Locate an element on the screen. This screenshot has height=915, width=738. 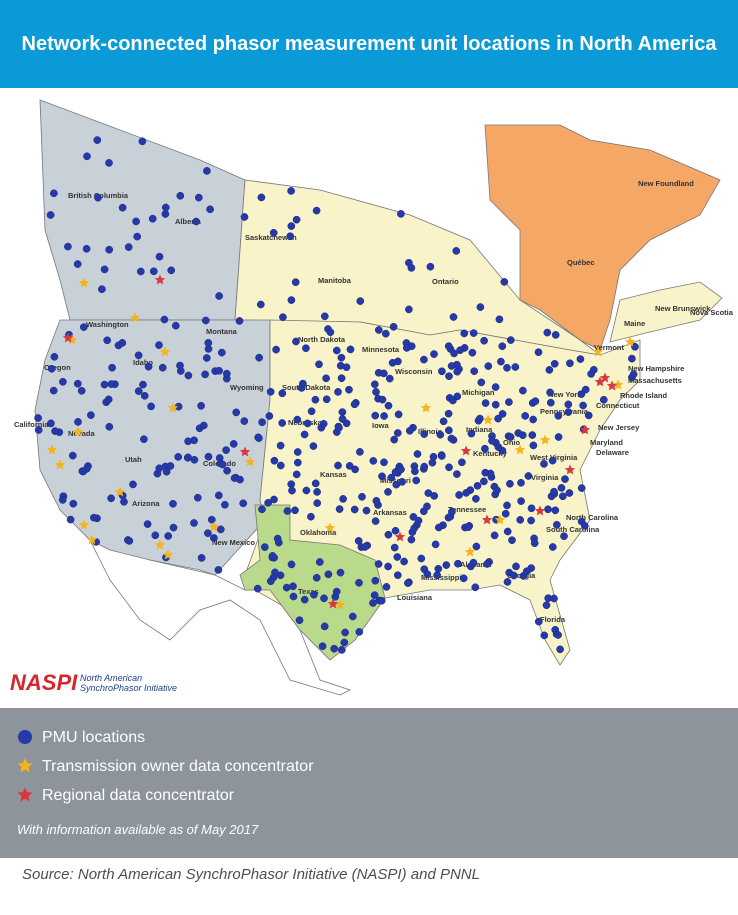
region-label: Virginia is located at coordinates (545, 477).